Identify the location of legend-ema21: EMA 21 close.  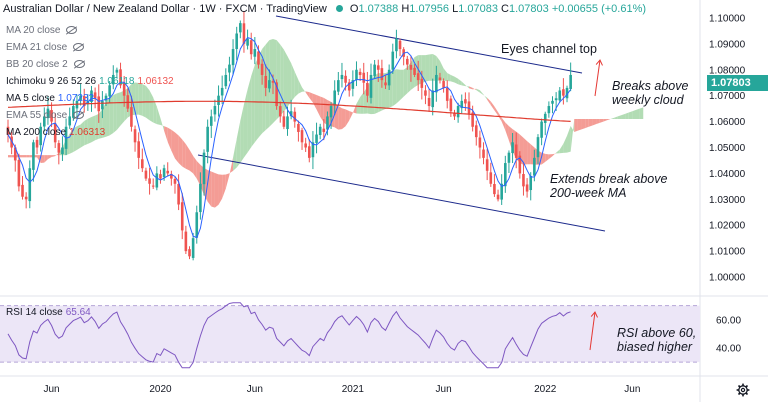
(45, 47).